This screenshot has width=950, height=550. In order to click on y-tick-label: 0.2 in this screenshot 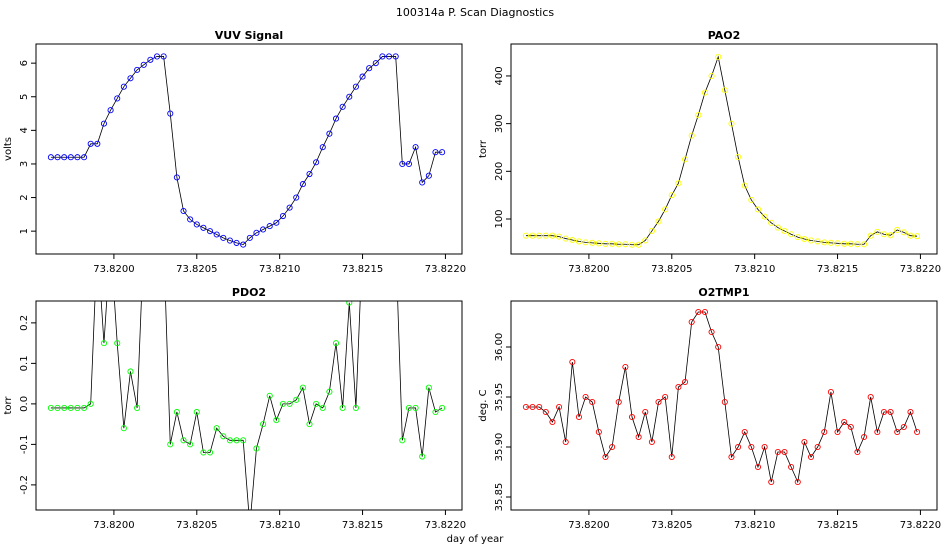, I will do `click(24, 323)`.